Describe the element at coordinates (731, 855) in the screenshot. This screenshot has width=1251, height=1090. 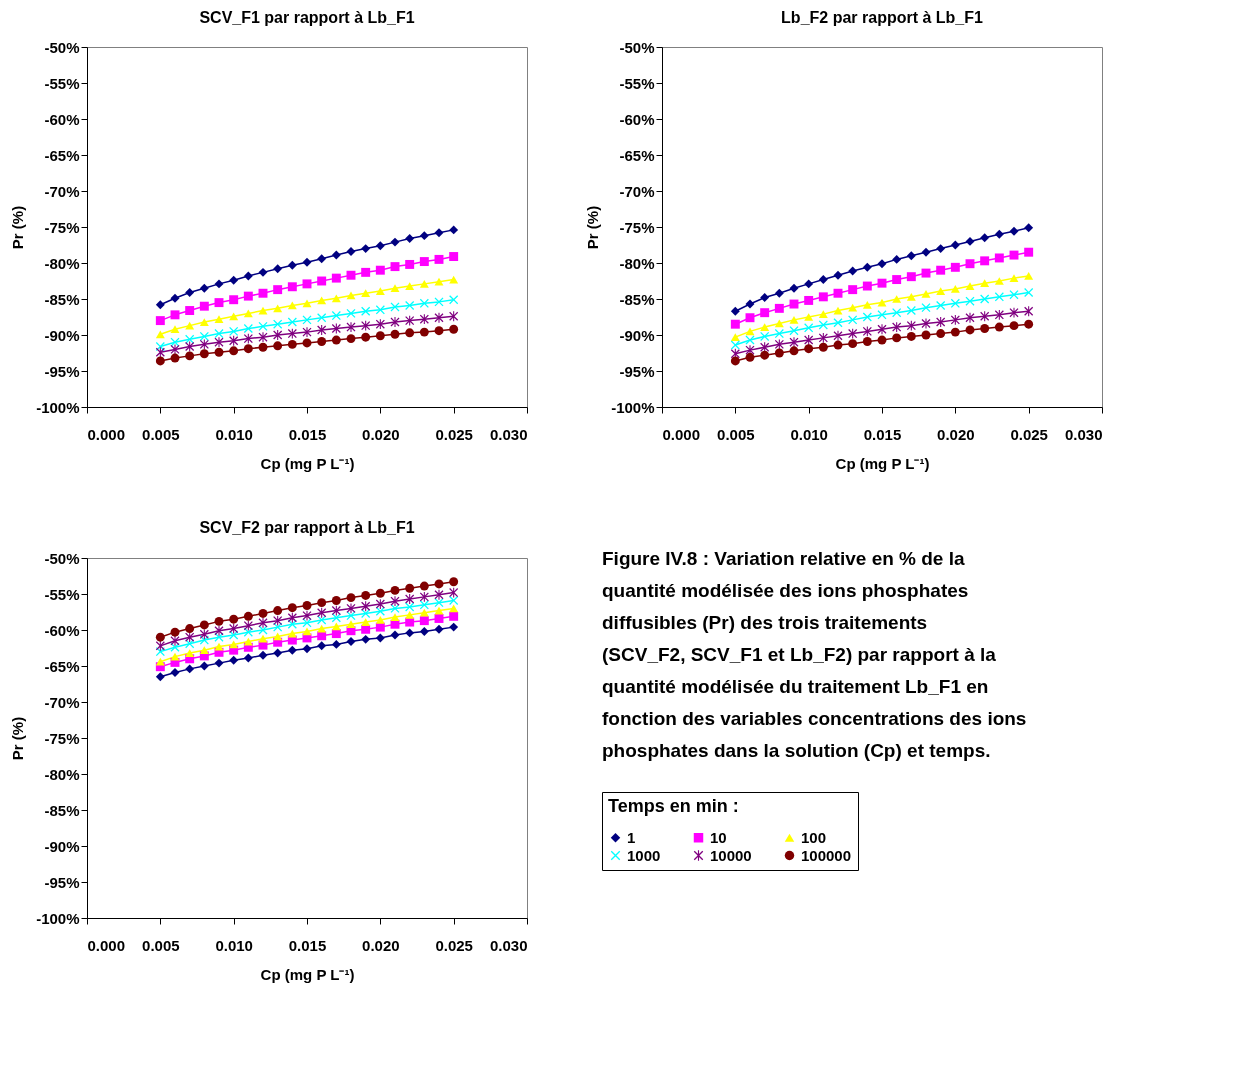
I see `legend-label: 10000` at that location.